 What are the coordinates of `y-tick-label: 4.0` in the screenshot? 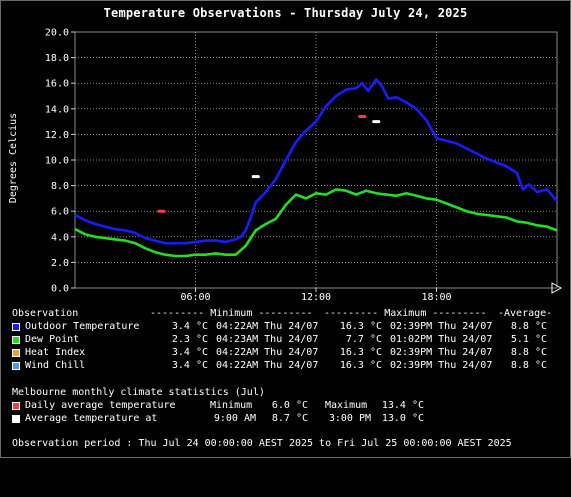 It's located at (60, 237).